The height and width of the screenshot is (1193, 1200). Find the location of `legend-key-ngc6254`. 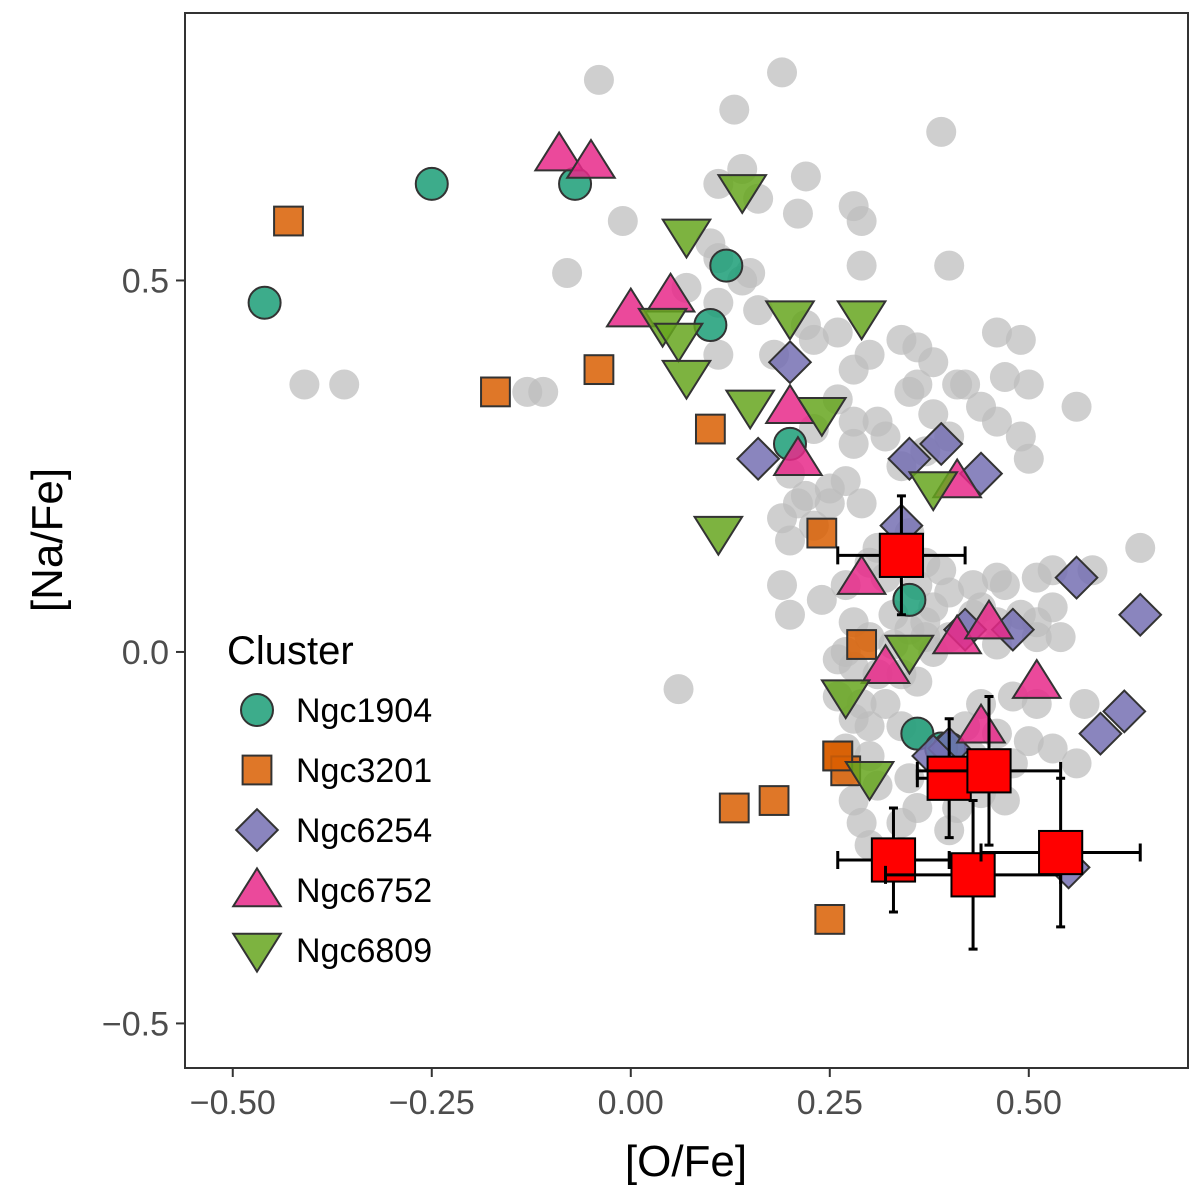

legend-key-ngc6254 is located at coordinates (257, 830).